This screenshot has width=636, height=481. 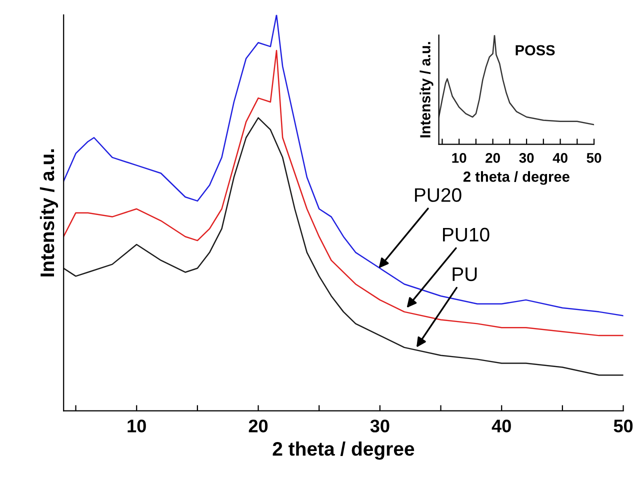 I want to click on annotation: PU20, so click(x=438, y=195).